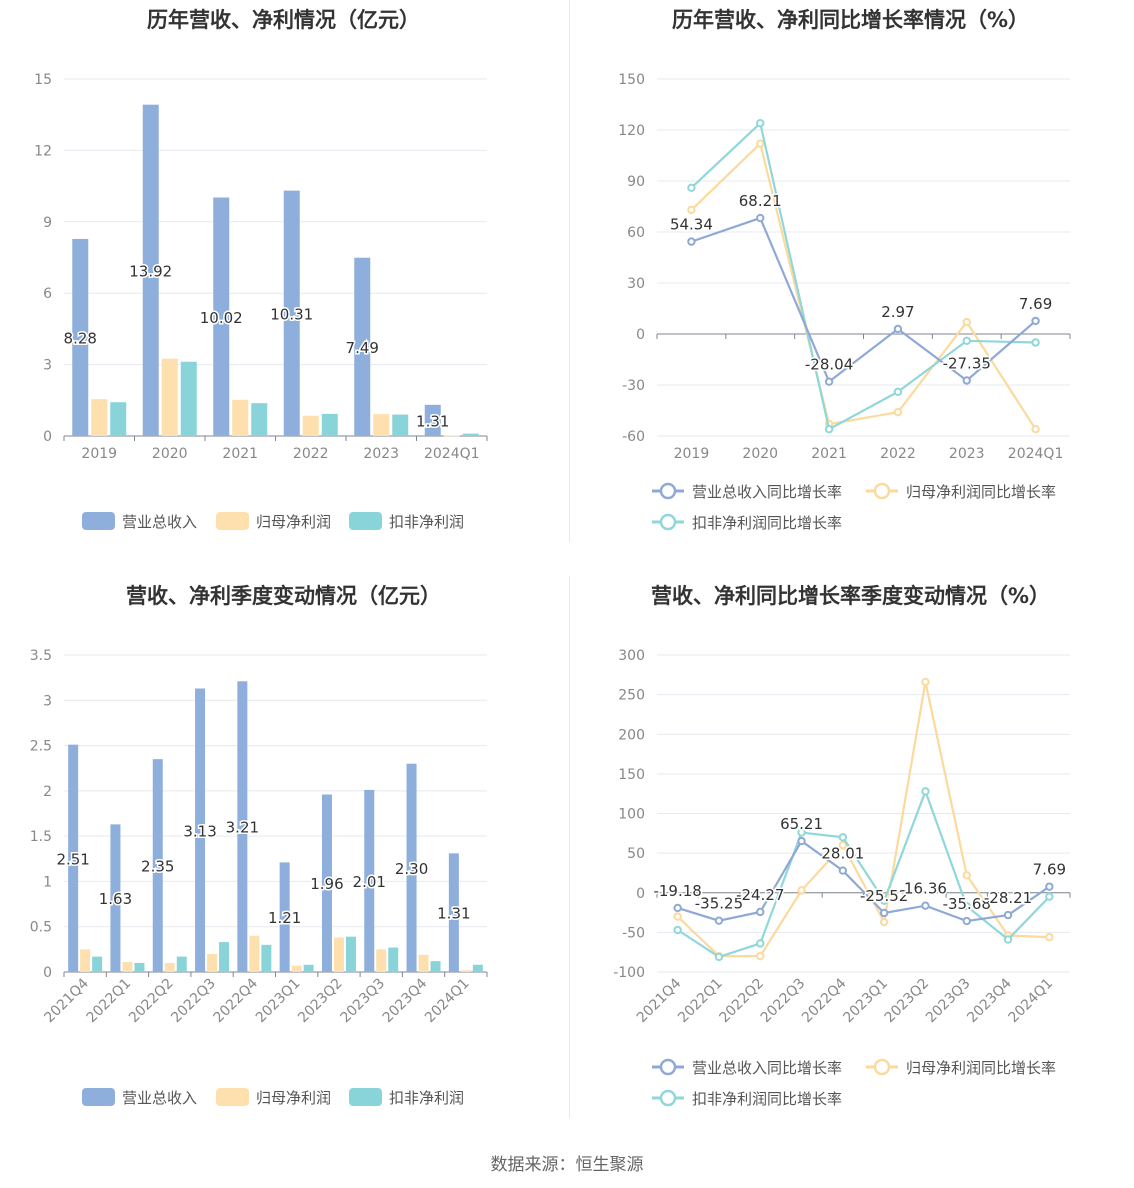 The width and height of the screenshot is (1134, 1188). What do you see at coordinates (47, 792) in the screenshot?
I see `y-tick-label: 2` at bounding box center [47, 792].